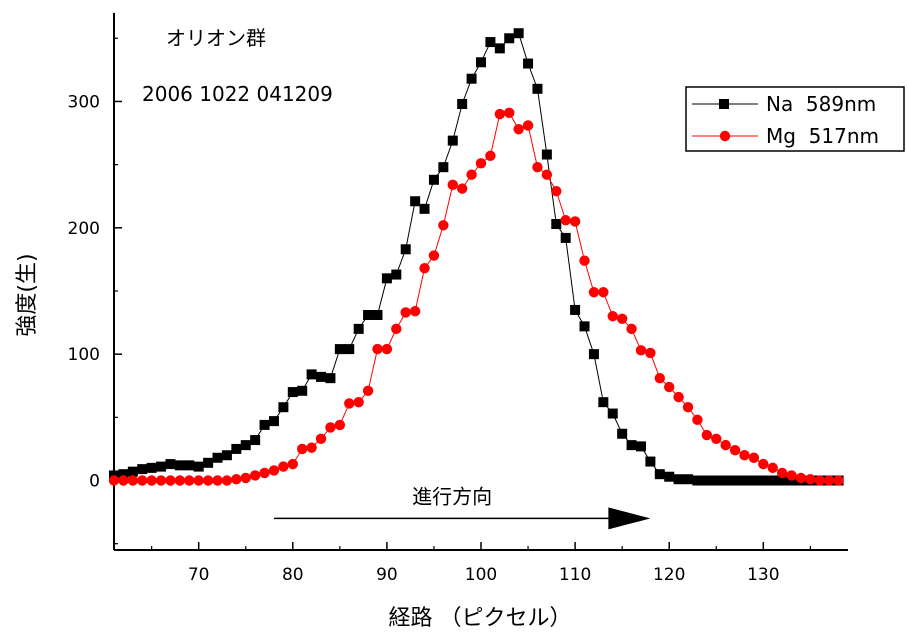 This screenshot has width=908, height=637. I want to click on x-axis-title: 経路 （ピクセル）, so click(480, 618).